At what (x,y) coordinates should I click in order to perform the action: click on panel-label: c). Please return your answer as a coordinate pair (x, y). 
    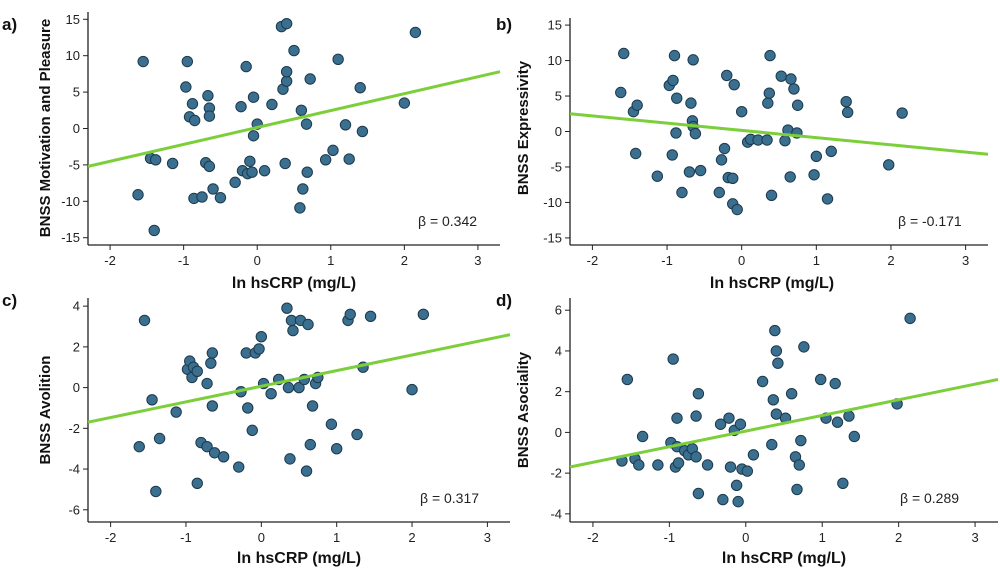
    Looking at the image, I should click on (9, 300).